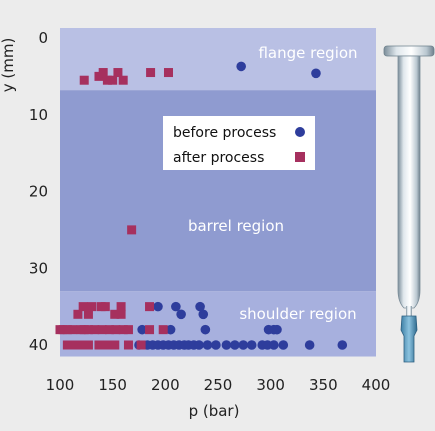  I want to click on legend-box, so click(239, 143).